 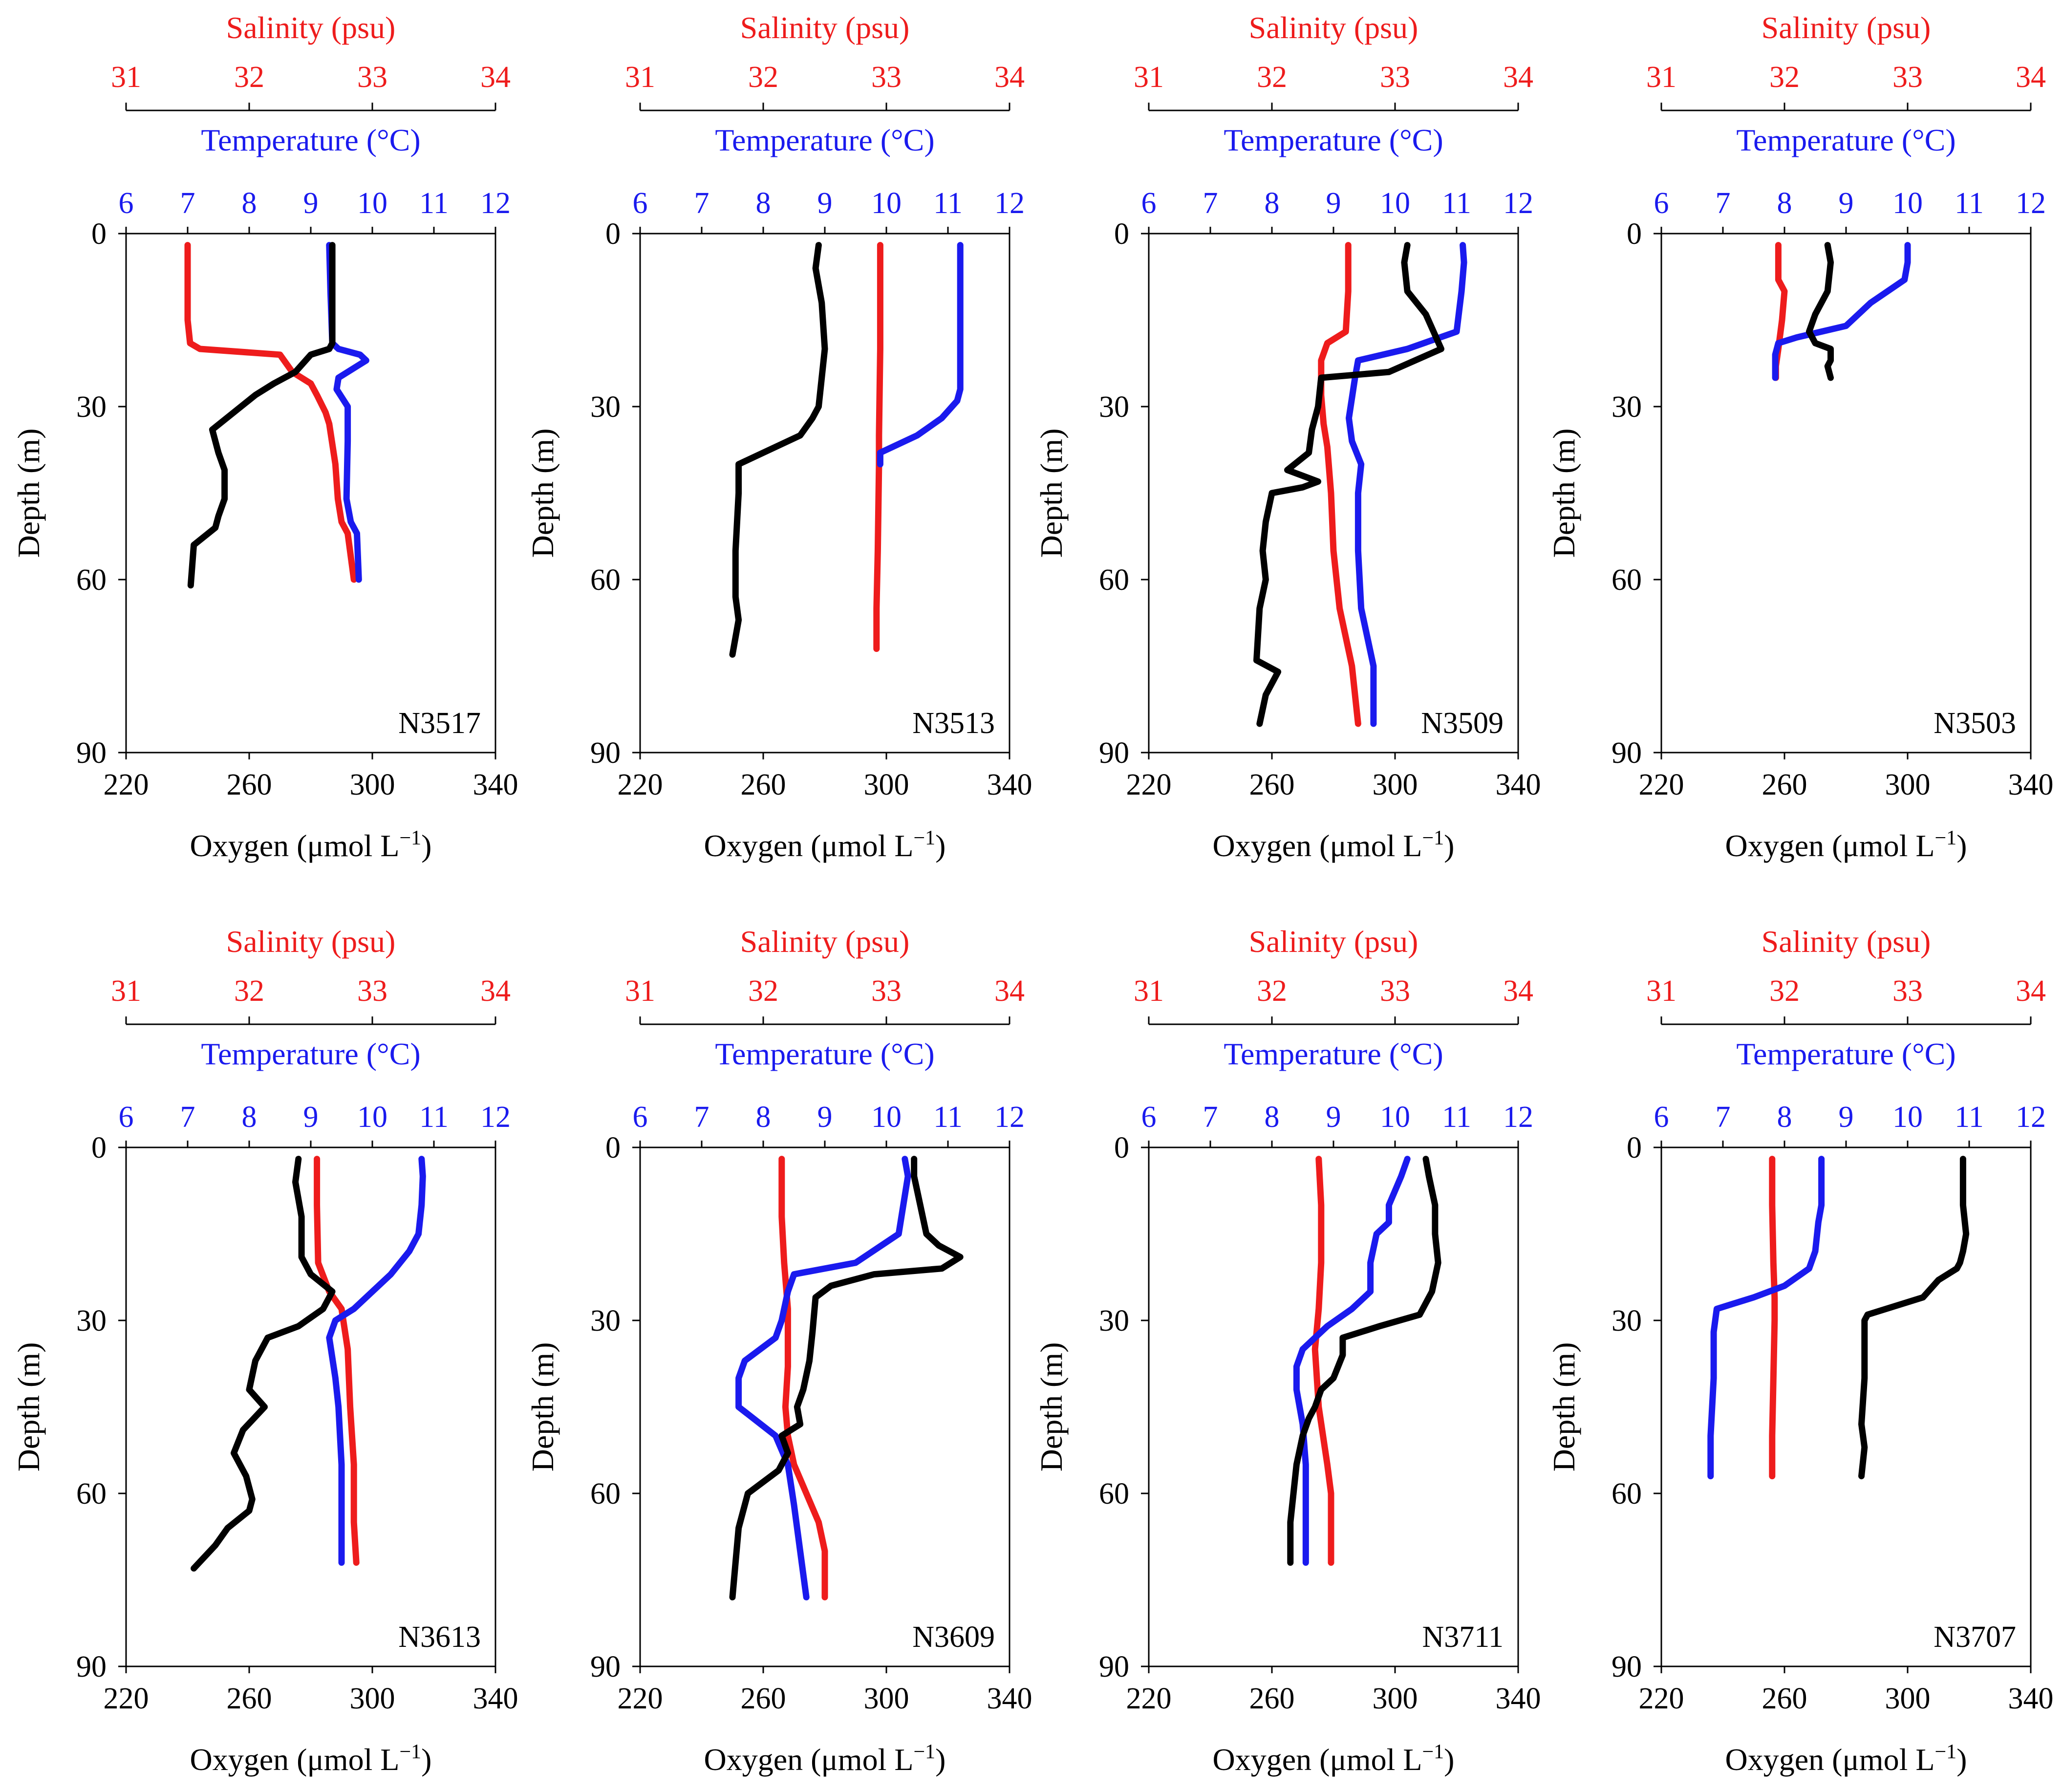 What do you see at coordinates (924, 1752) in the screenshot?
I see `oxygen-axis-title-part: −1` at bounding box center [924, 1752].